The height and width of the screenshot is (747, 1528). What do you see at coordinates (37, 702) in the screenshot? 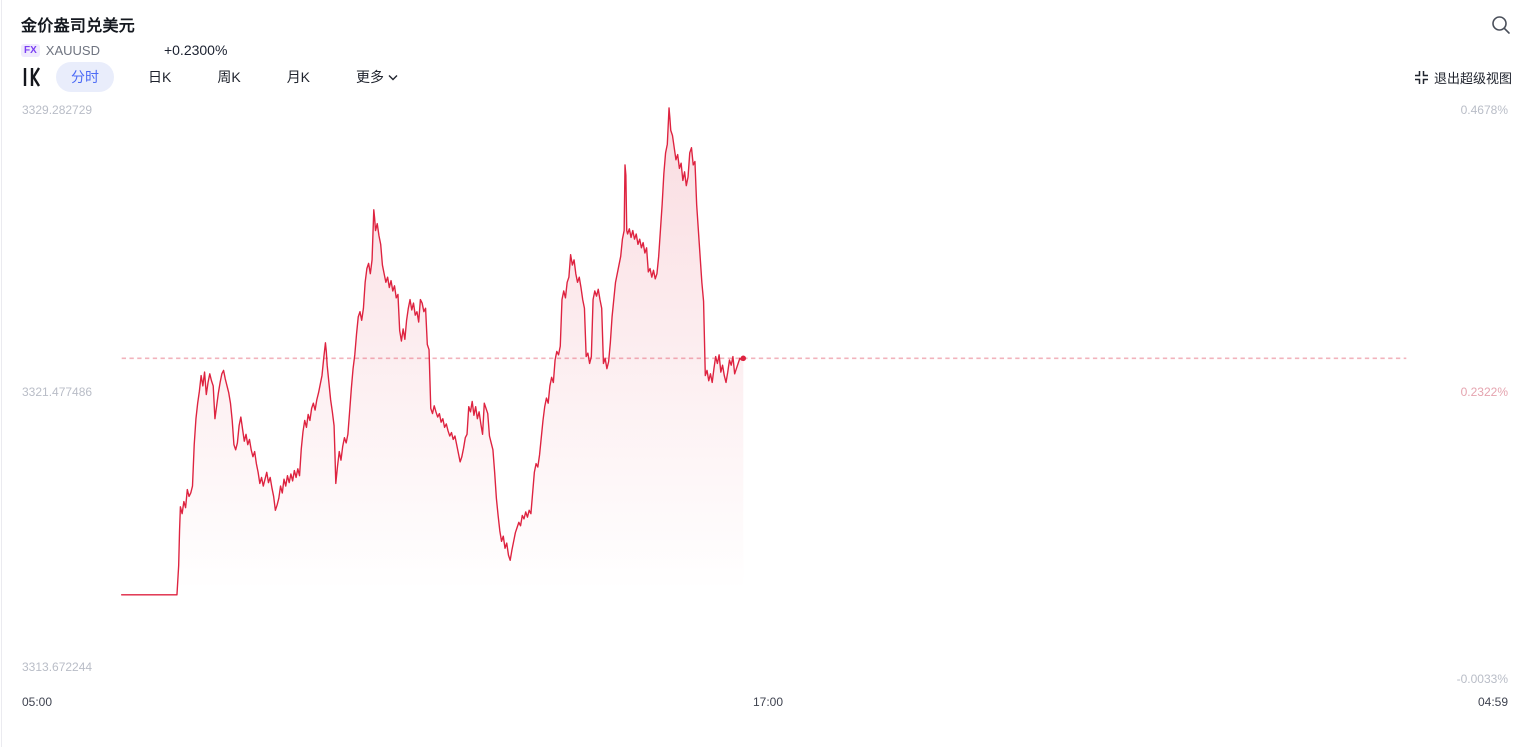
I see `x-label-start: 05:00` at bounding box center [37, 702].